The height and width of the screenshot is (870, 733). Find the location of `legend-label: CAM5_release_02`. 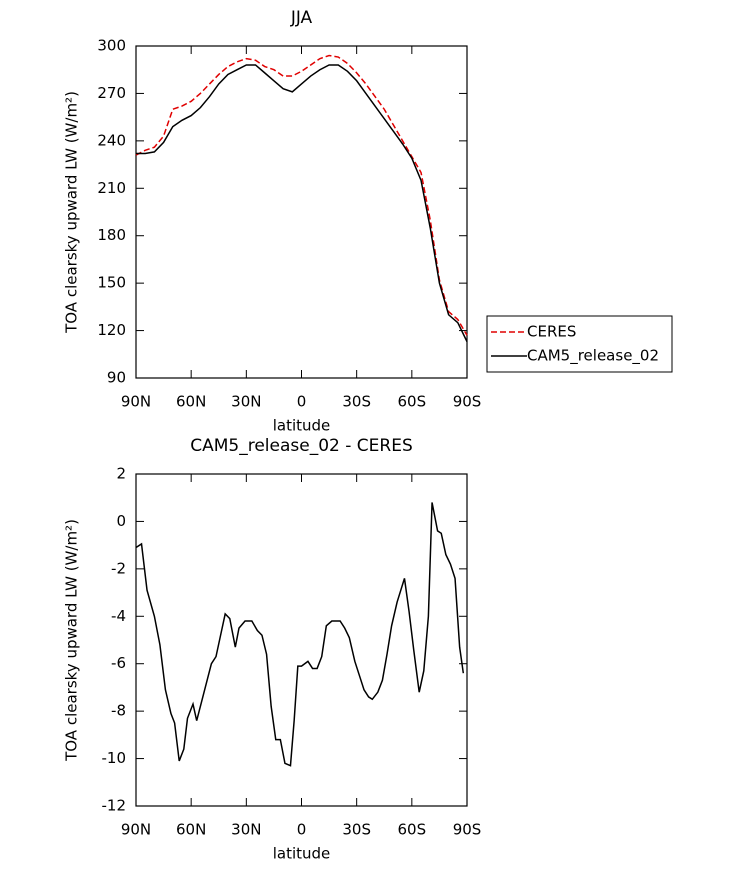

legend-label: CAM5_release_02 is located at coordinates (593, 356).